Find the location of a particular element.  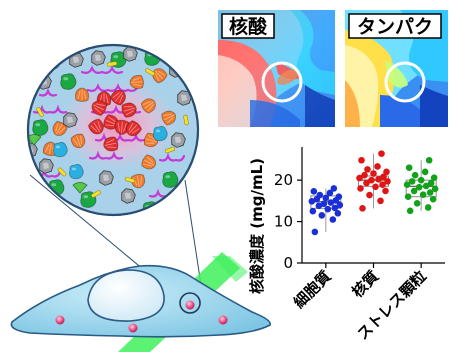

y-tick-label: 10 is located at coordinates (283, 222).